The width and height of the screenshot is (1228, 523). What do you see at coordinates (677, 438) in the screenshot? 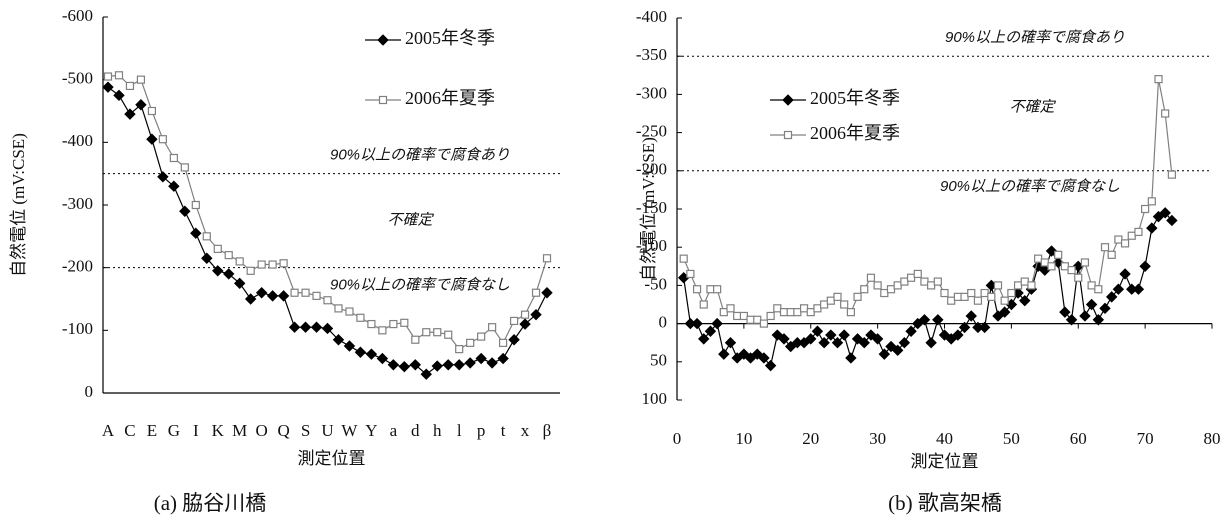
I see `x-tick-label: 0` at bounding box center [677, 438].